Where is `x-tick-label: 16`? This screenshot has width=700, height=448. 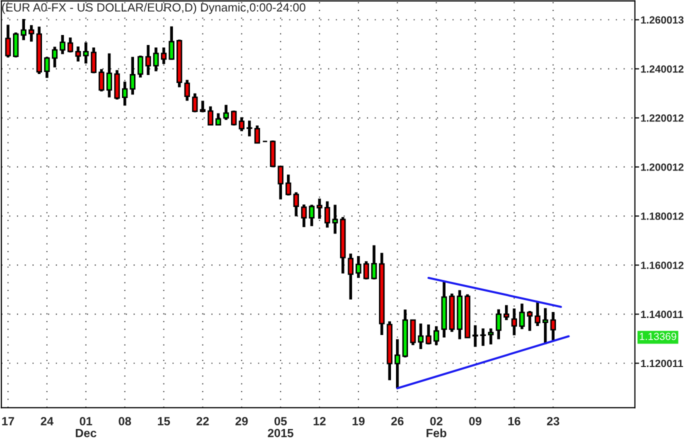
x-tick-label: 16 is located at coordinates (514, 421).